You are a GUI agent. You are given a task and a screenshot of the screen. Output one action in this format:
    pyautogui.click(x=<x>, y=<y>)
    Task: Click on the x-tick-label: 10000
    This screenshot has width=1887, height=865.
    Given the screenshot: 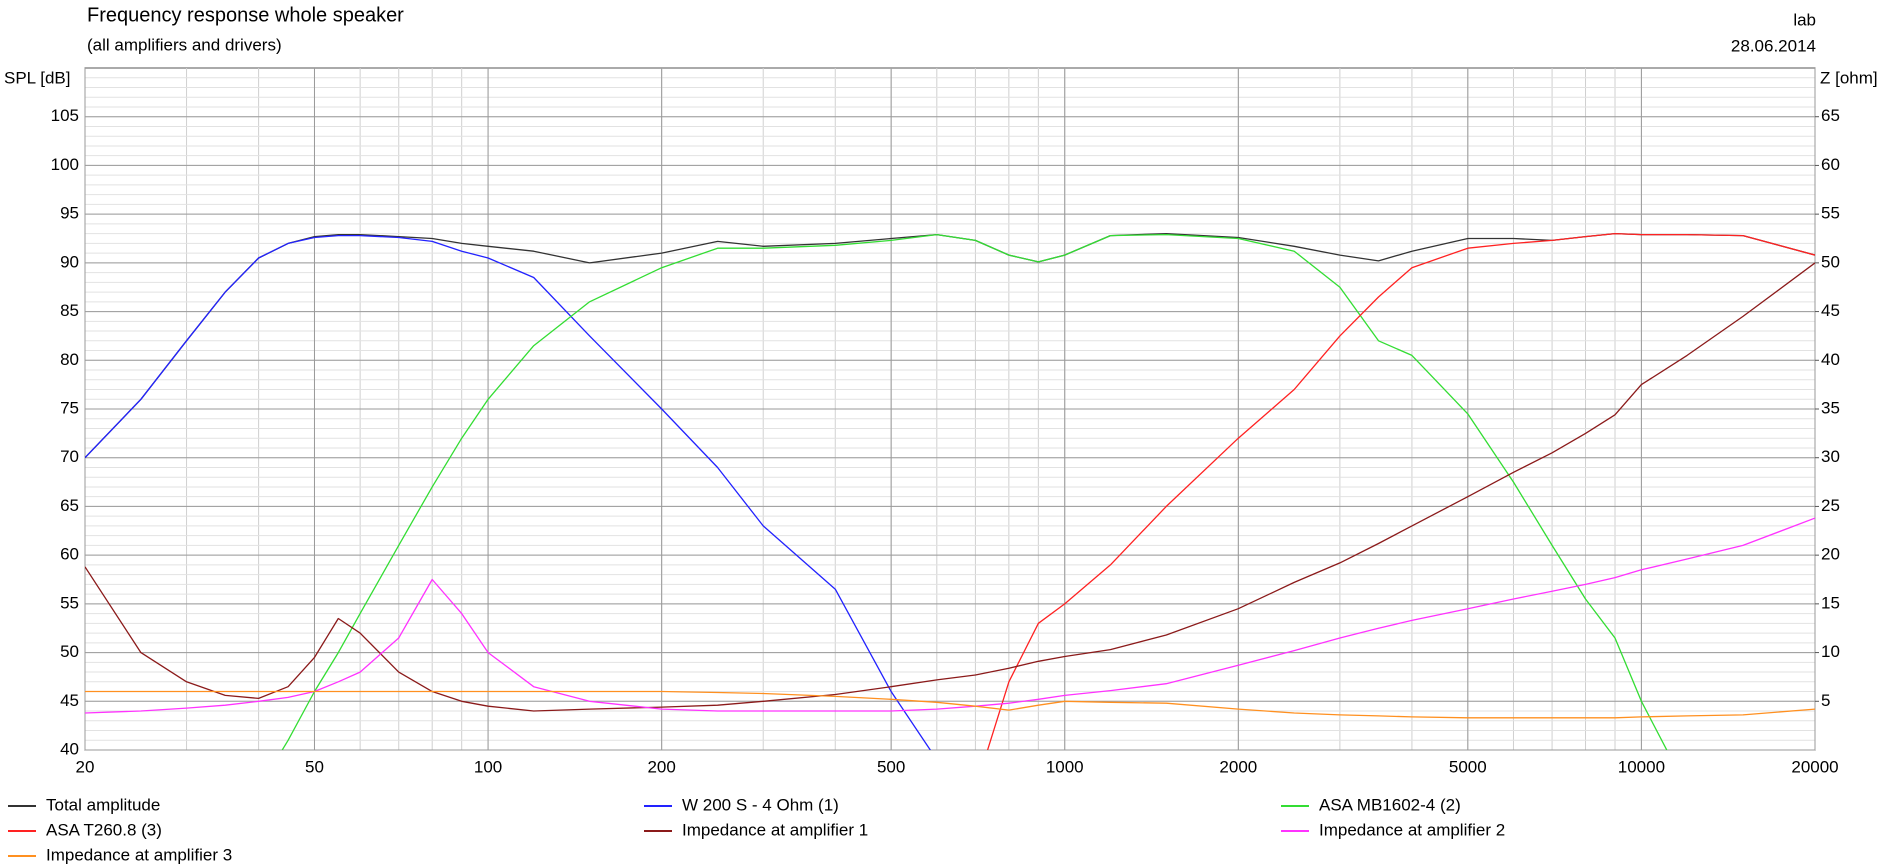 What is the action you would take?
    pyautogui.click(x=1641, y=766)
    